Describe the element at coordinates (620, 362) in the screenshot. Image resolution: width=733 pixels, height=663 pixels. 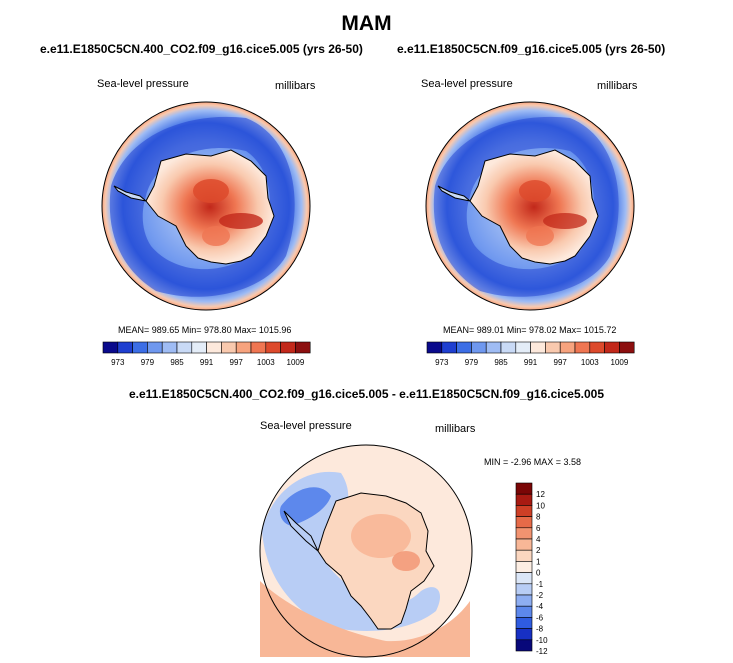
I see `colorbar-1-tick-6: 1009` at that location.